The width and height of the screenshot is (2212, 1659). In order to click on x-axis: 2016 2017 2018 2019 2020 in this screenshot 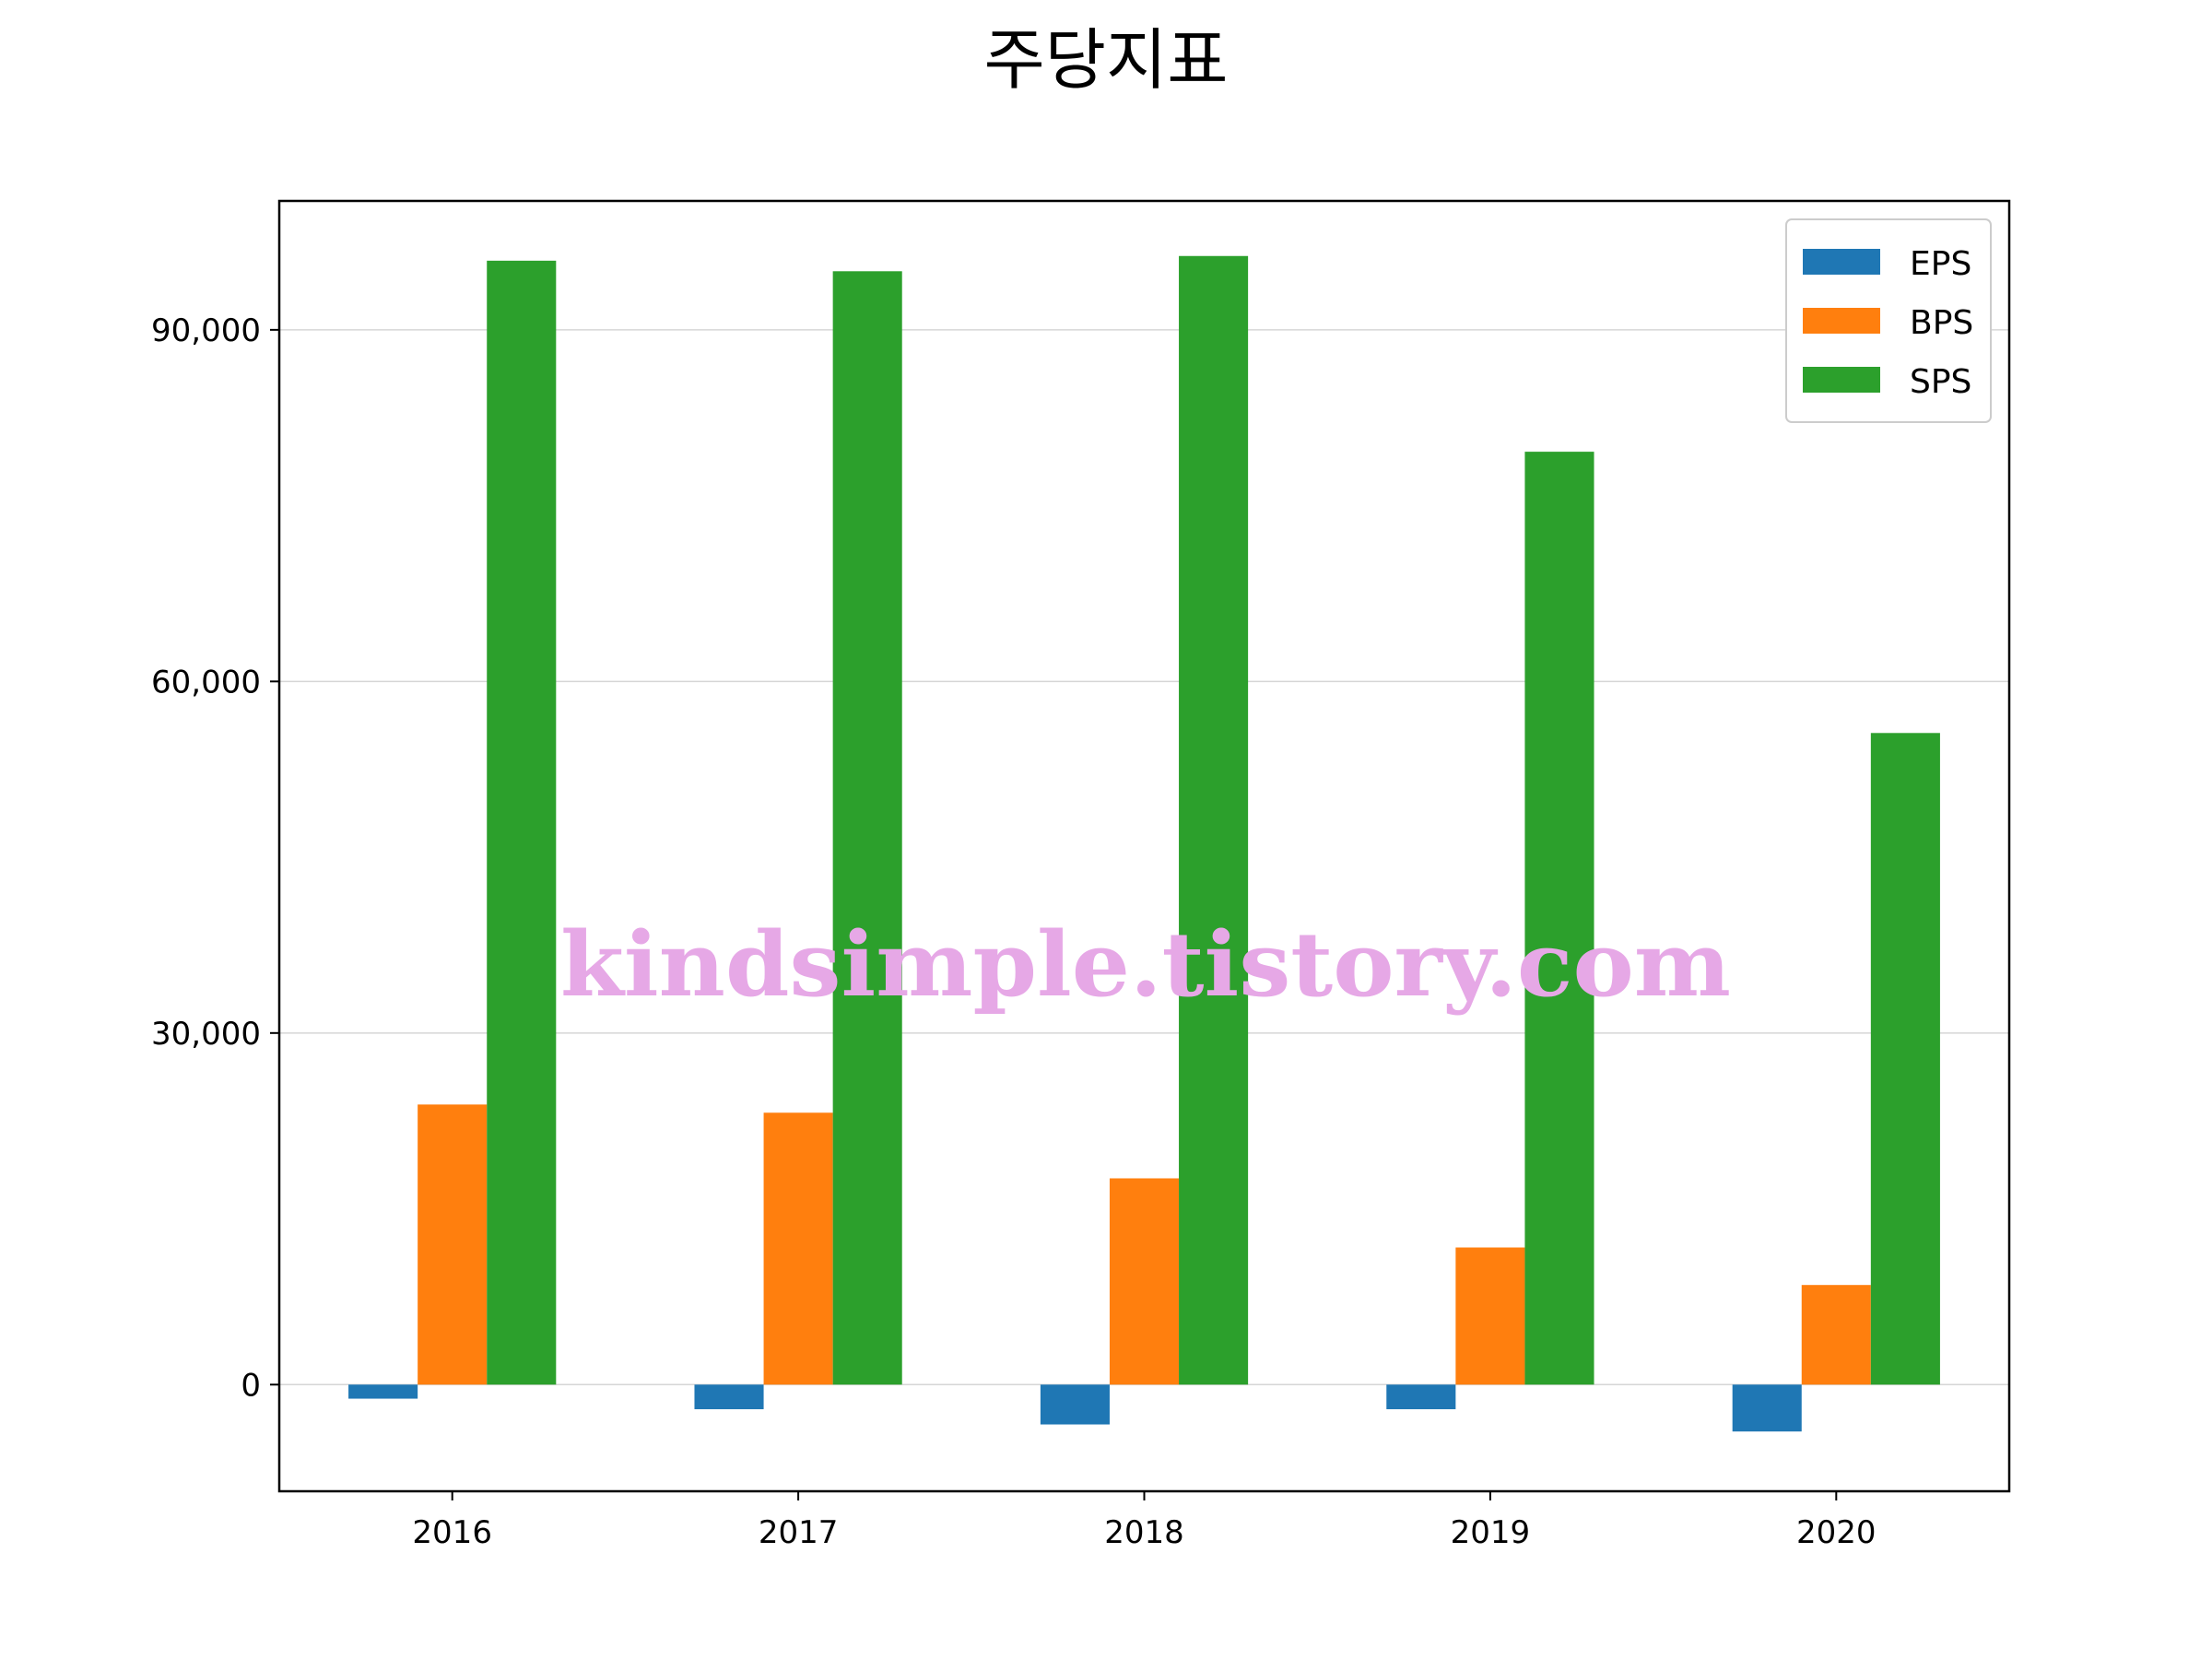, I will do `click(1144, 1521)`.